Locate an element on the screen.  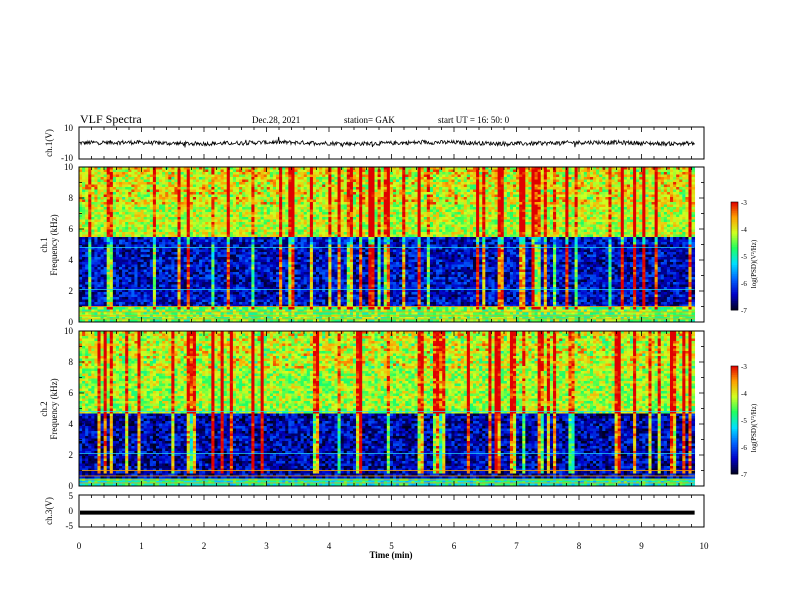
ch1-waveform-panel: 10 -10 ch.1(V) is located at coordinates (374, 143).